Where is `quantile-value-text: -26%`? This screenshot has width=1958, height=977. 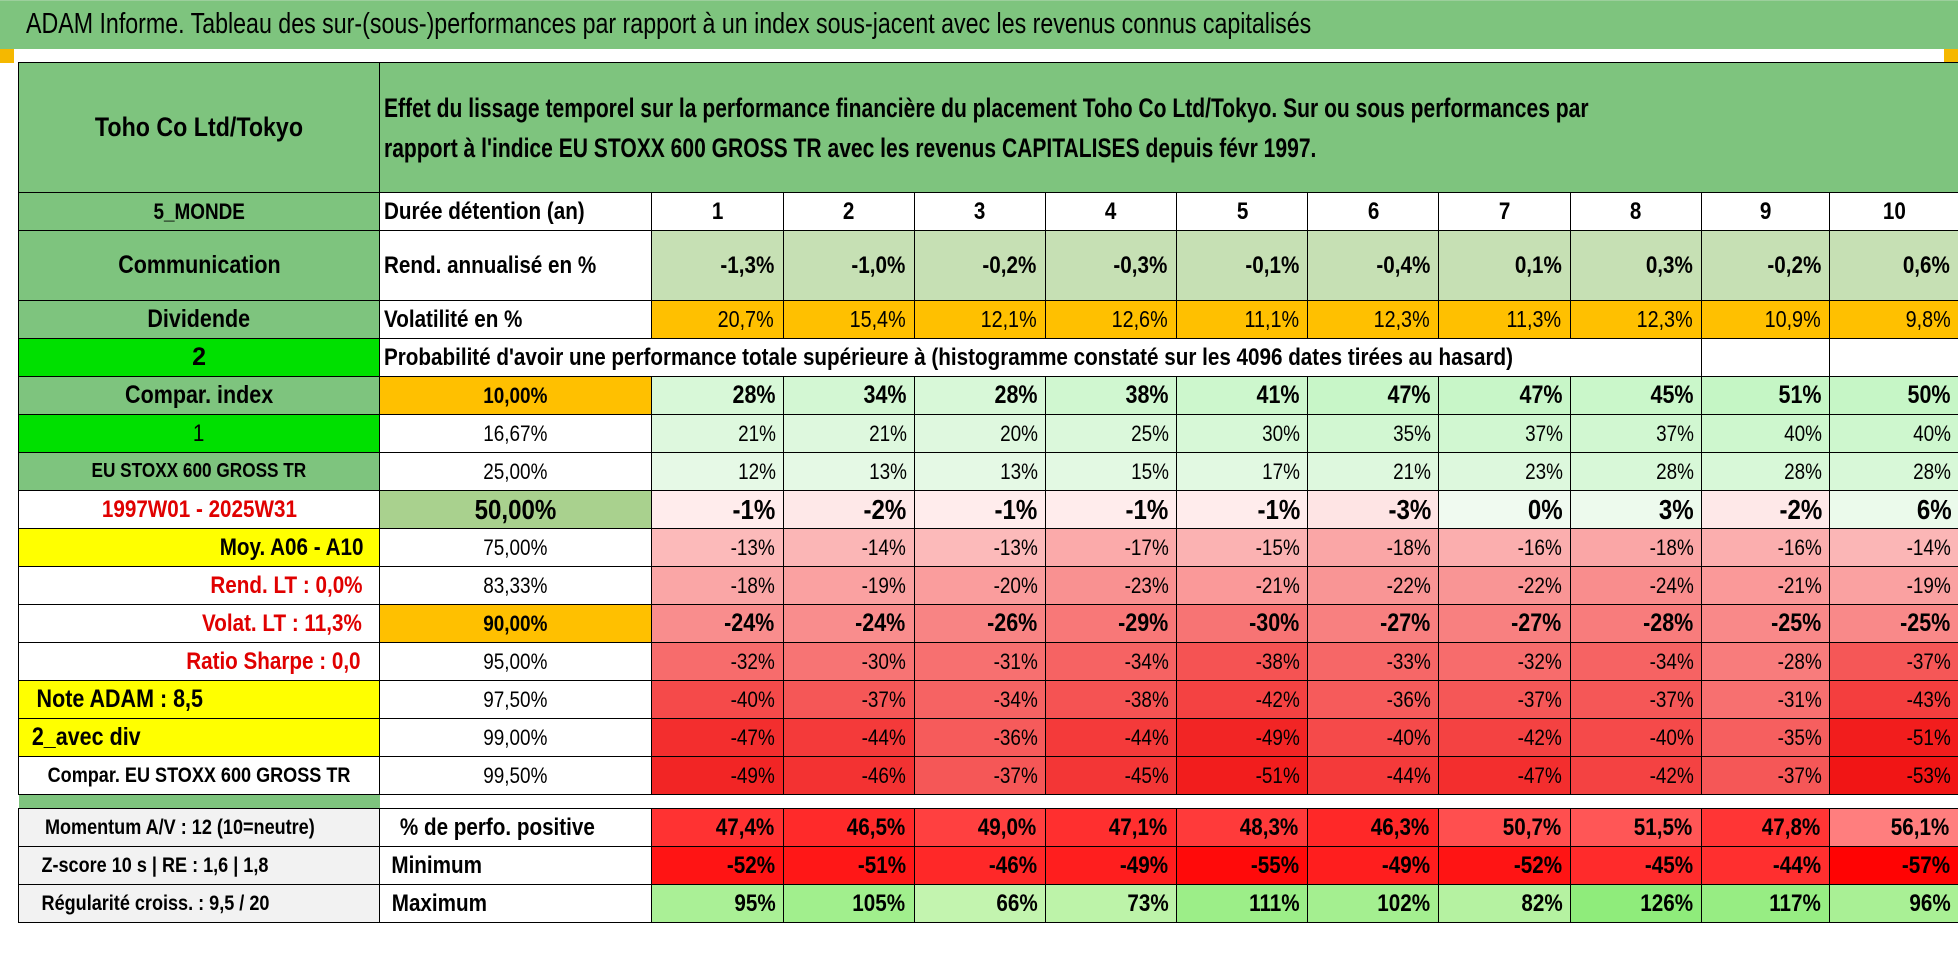 quantile-value-text: -26% is located at coordinates (1011, 623).